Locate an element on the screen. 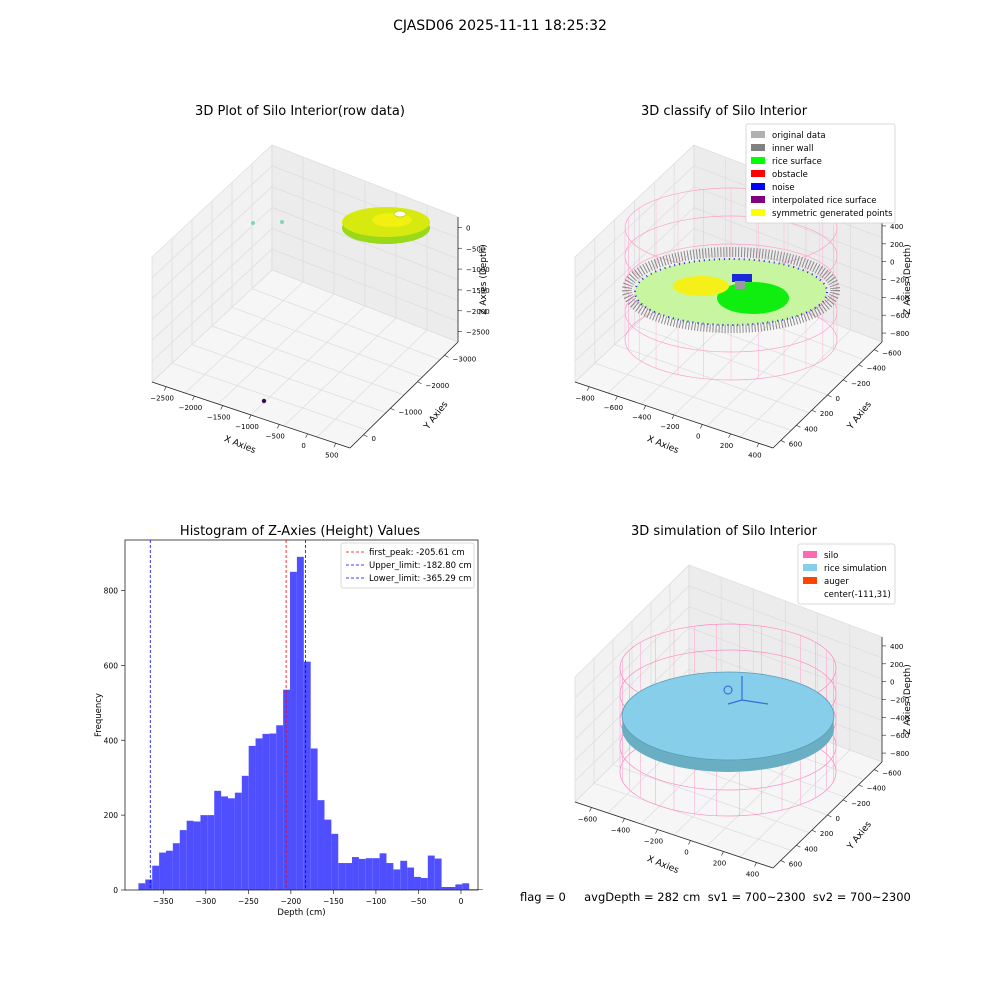  z-tick-label: −800 is located at coordinates (899, 334).